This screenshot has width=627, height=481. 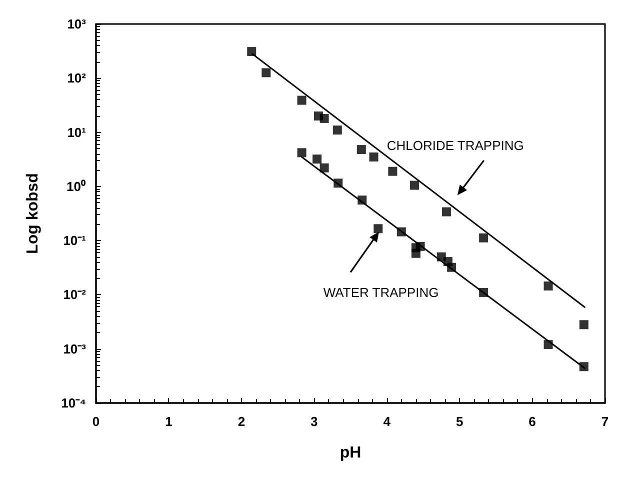 I want to click on annotation: WATER TRAPPING, so click(x=381, y=292).